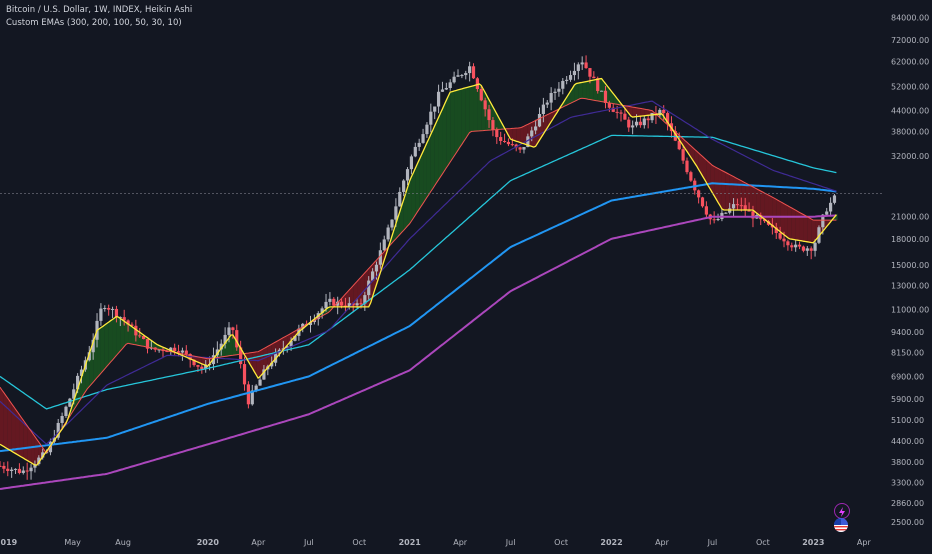  I want to click on time-tick-label: Apr, so click(258, 542).